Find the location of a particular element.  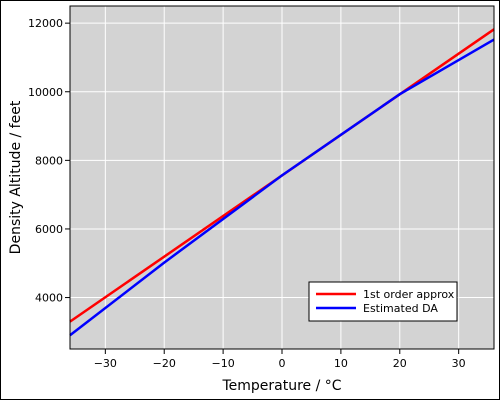

legend-box is located at coordinates (383, 301).